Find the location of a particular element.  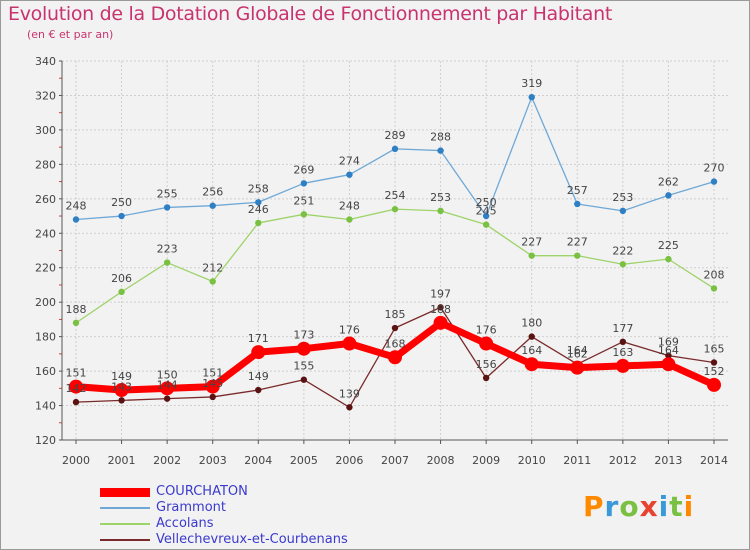

y-tick-label: 300 is located at coordinates (45, 130).